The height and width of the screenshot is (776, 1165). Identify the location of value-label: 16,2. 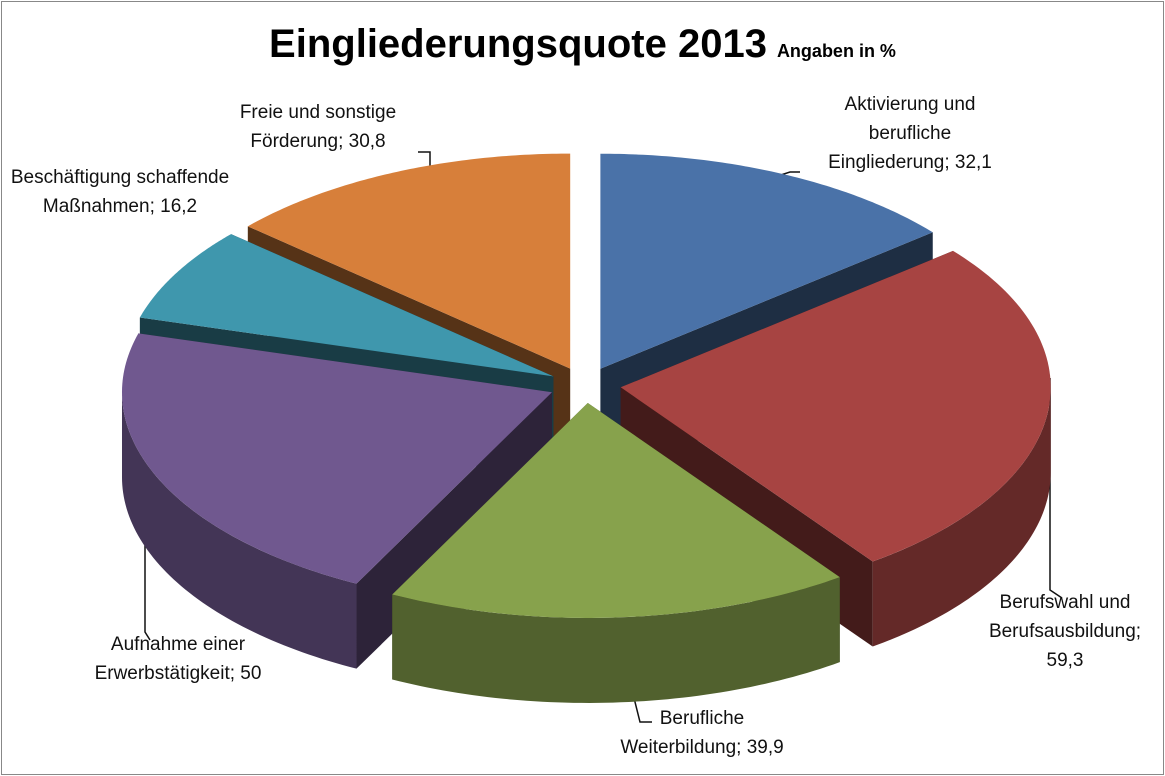
(179, 206).